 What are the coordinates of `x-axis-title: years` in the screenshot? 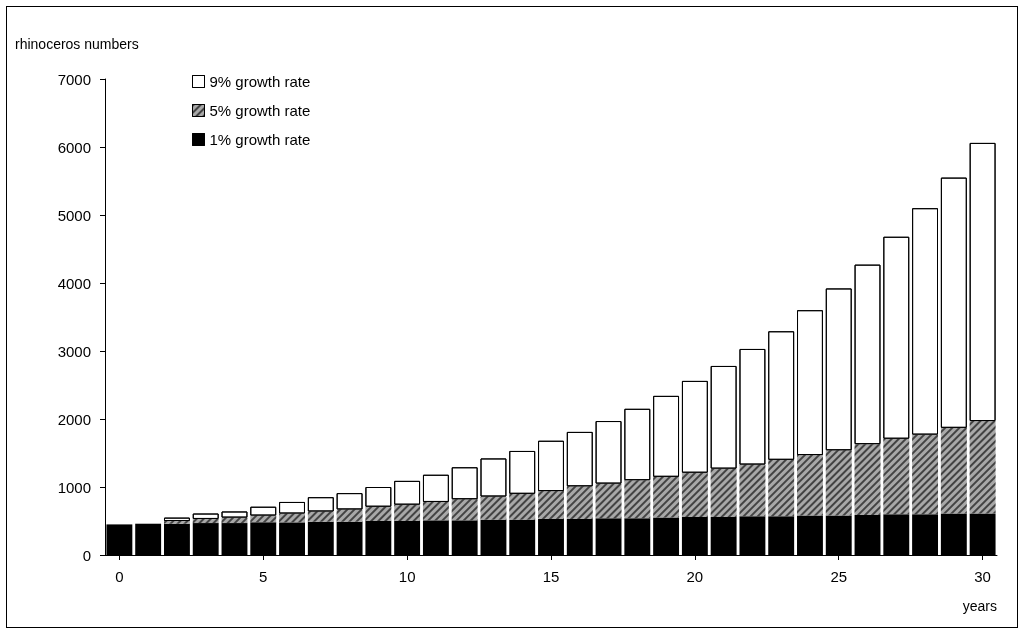 It's located at (979, 606).